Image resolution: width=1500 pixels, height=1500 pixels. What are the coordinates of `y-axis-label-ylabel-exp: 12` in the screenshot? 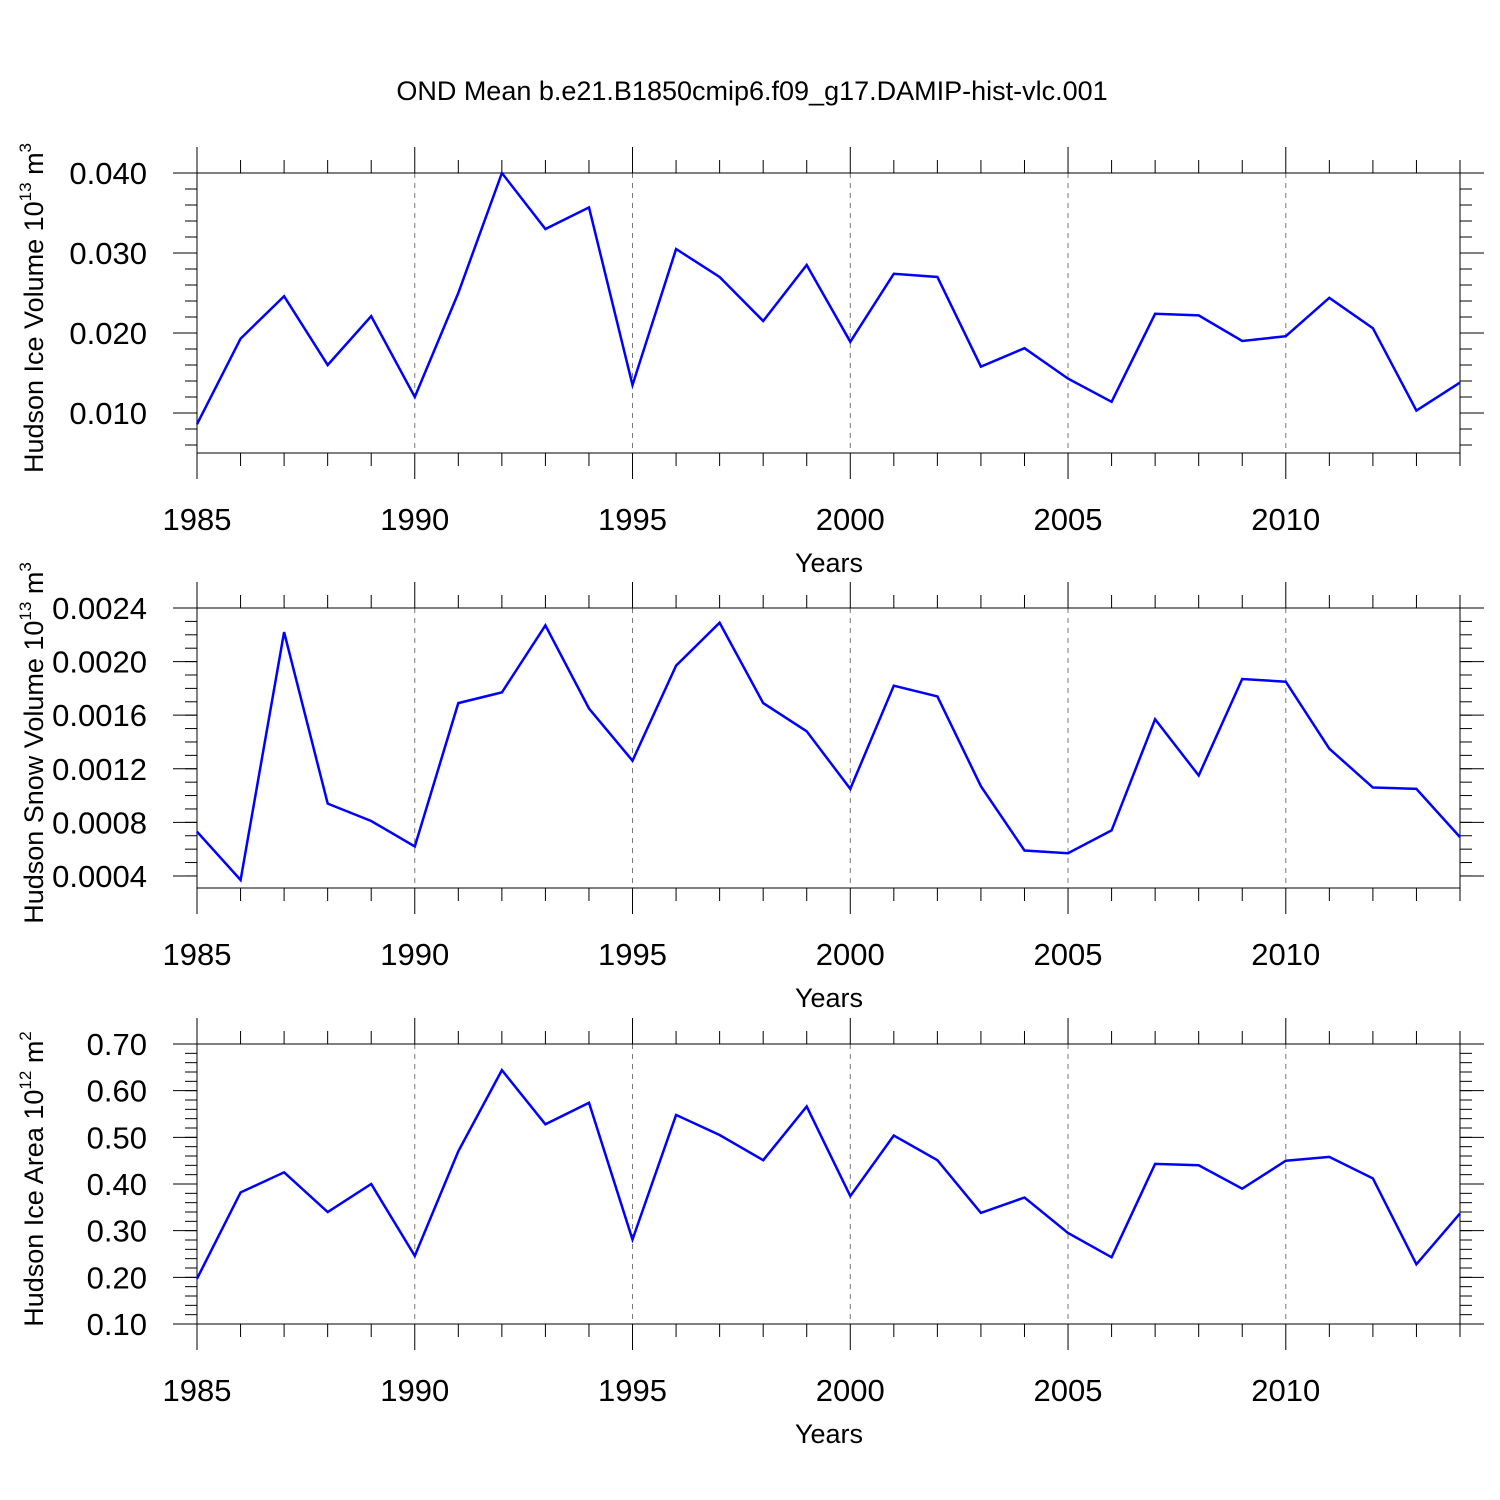 It's located at (25, 1080).